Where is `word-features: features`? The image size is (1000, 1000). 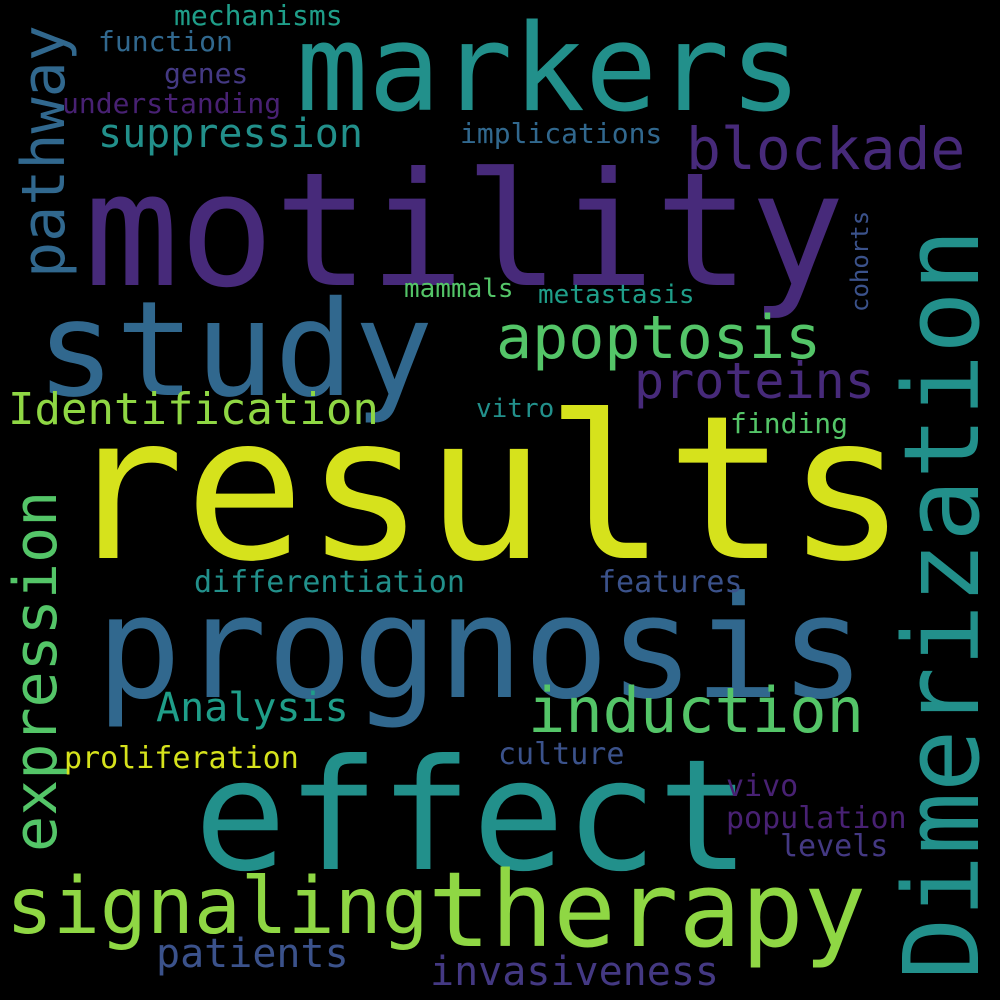
word-features: features is located at coordinates (670, 582).